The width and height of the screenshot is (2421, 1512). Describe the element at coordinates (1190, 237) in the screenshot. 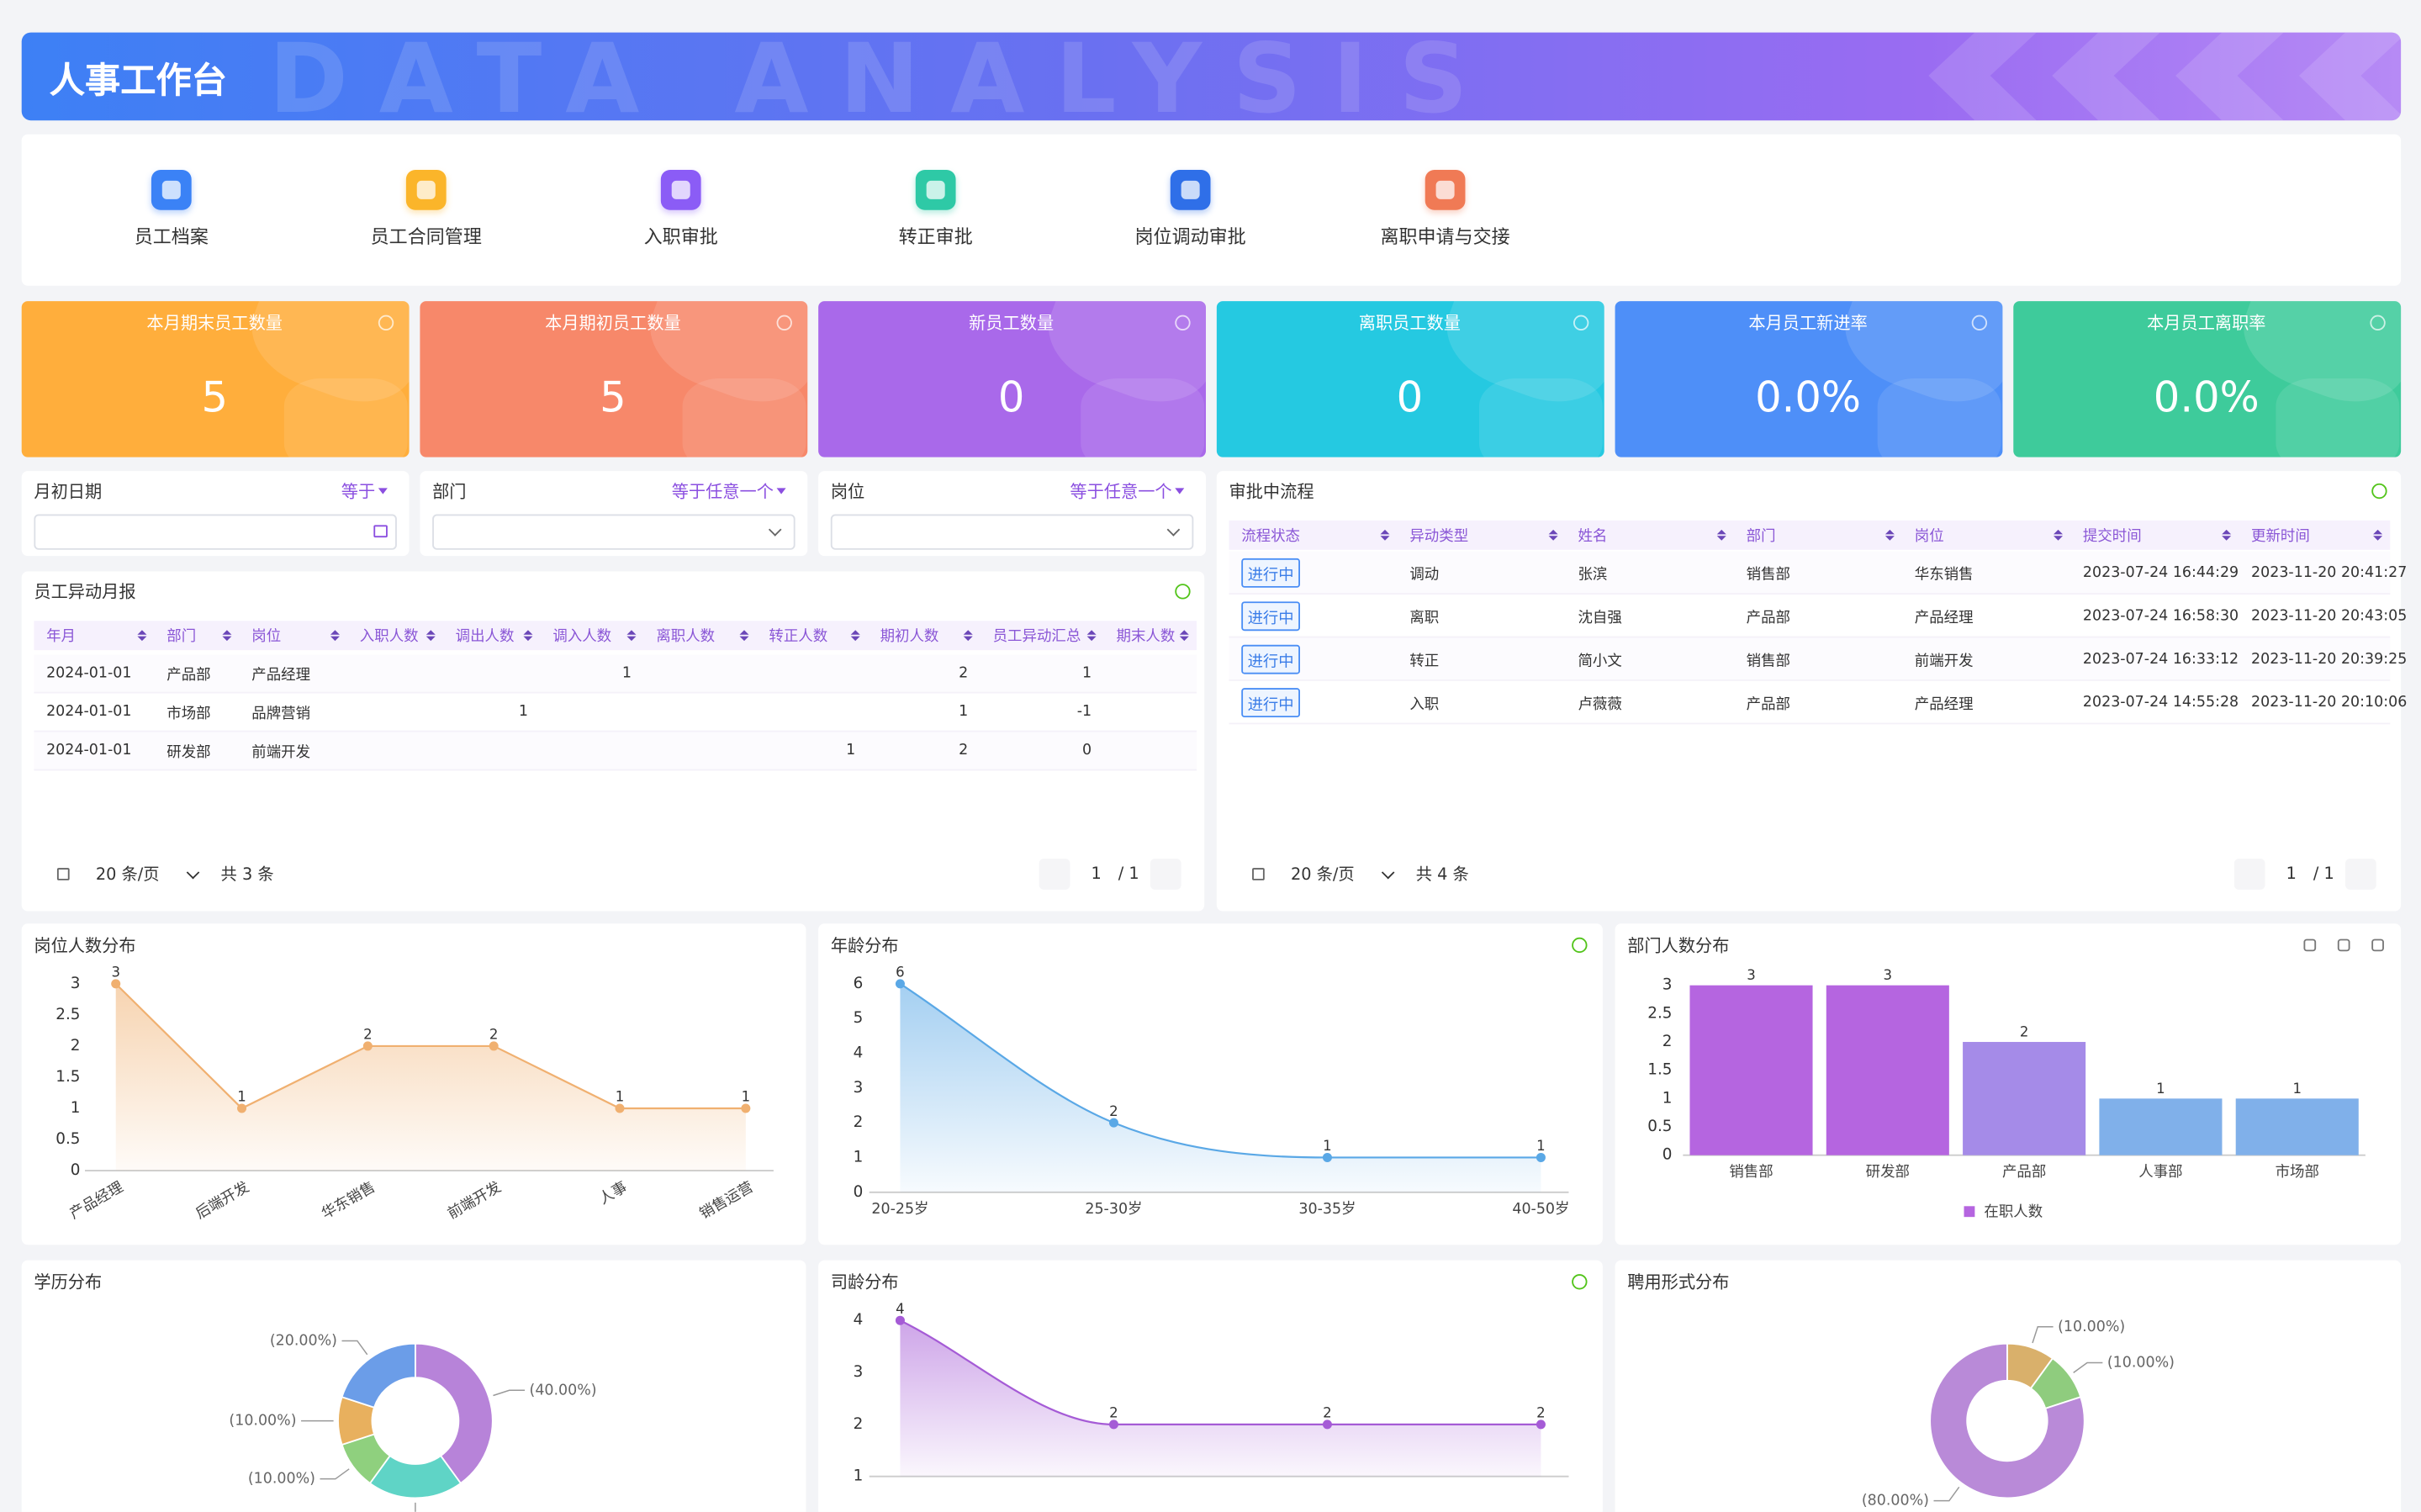

I see `shortcut-label: 岗位调动审批` at that location.